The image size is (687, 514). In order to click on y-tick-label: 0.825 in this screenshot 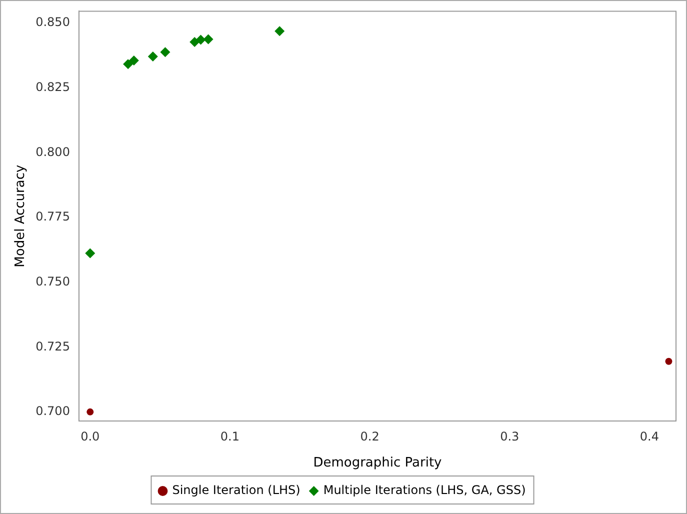, I will do `click(53, 87)`.